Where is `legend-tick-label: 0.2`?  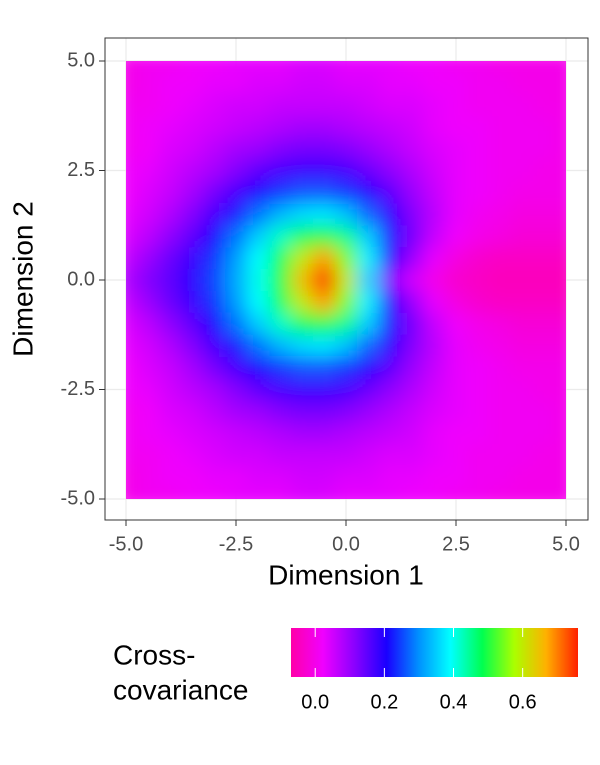 legend-tick-label: 0.2 is located at coordinates (384, 702).